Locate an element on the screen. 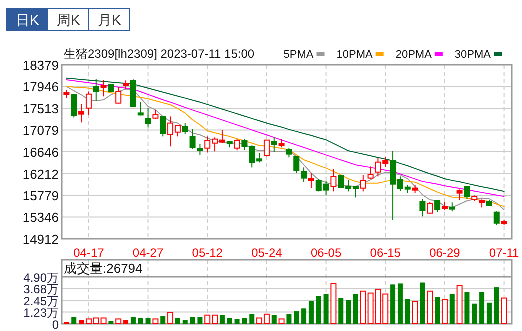 This screenshot has height=331, width=522. x-tick-label: 06-29 is located at coordinates (445, 253).